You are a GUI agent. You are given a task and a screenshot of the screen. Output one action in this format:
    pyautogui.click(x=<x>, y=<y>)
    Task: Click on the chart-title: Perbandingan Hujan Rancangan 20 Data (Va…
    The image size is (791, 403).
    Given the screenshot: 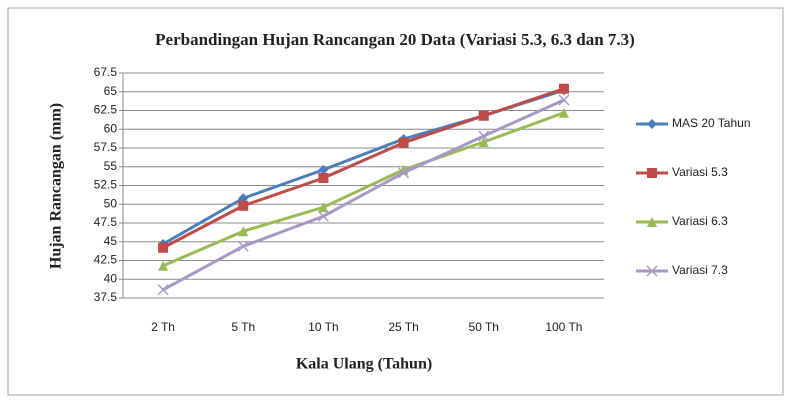 What is the action you would take?
    pyautogui.click(x=395, y=39)
    